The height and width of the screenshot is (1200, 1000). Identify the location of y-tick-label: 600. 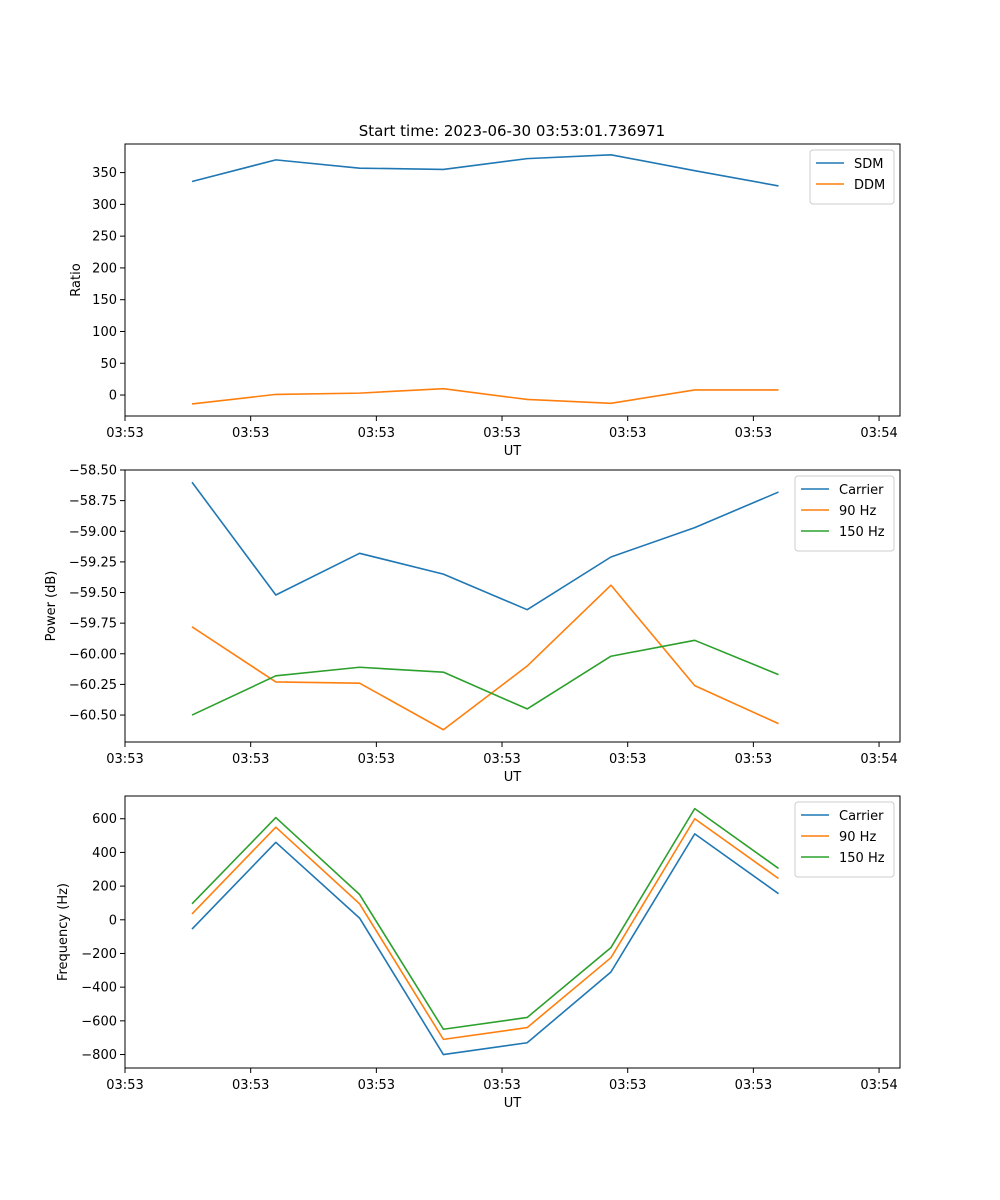
(104, 819).